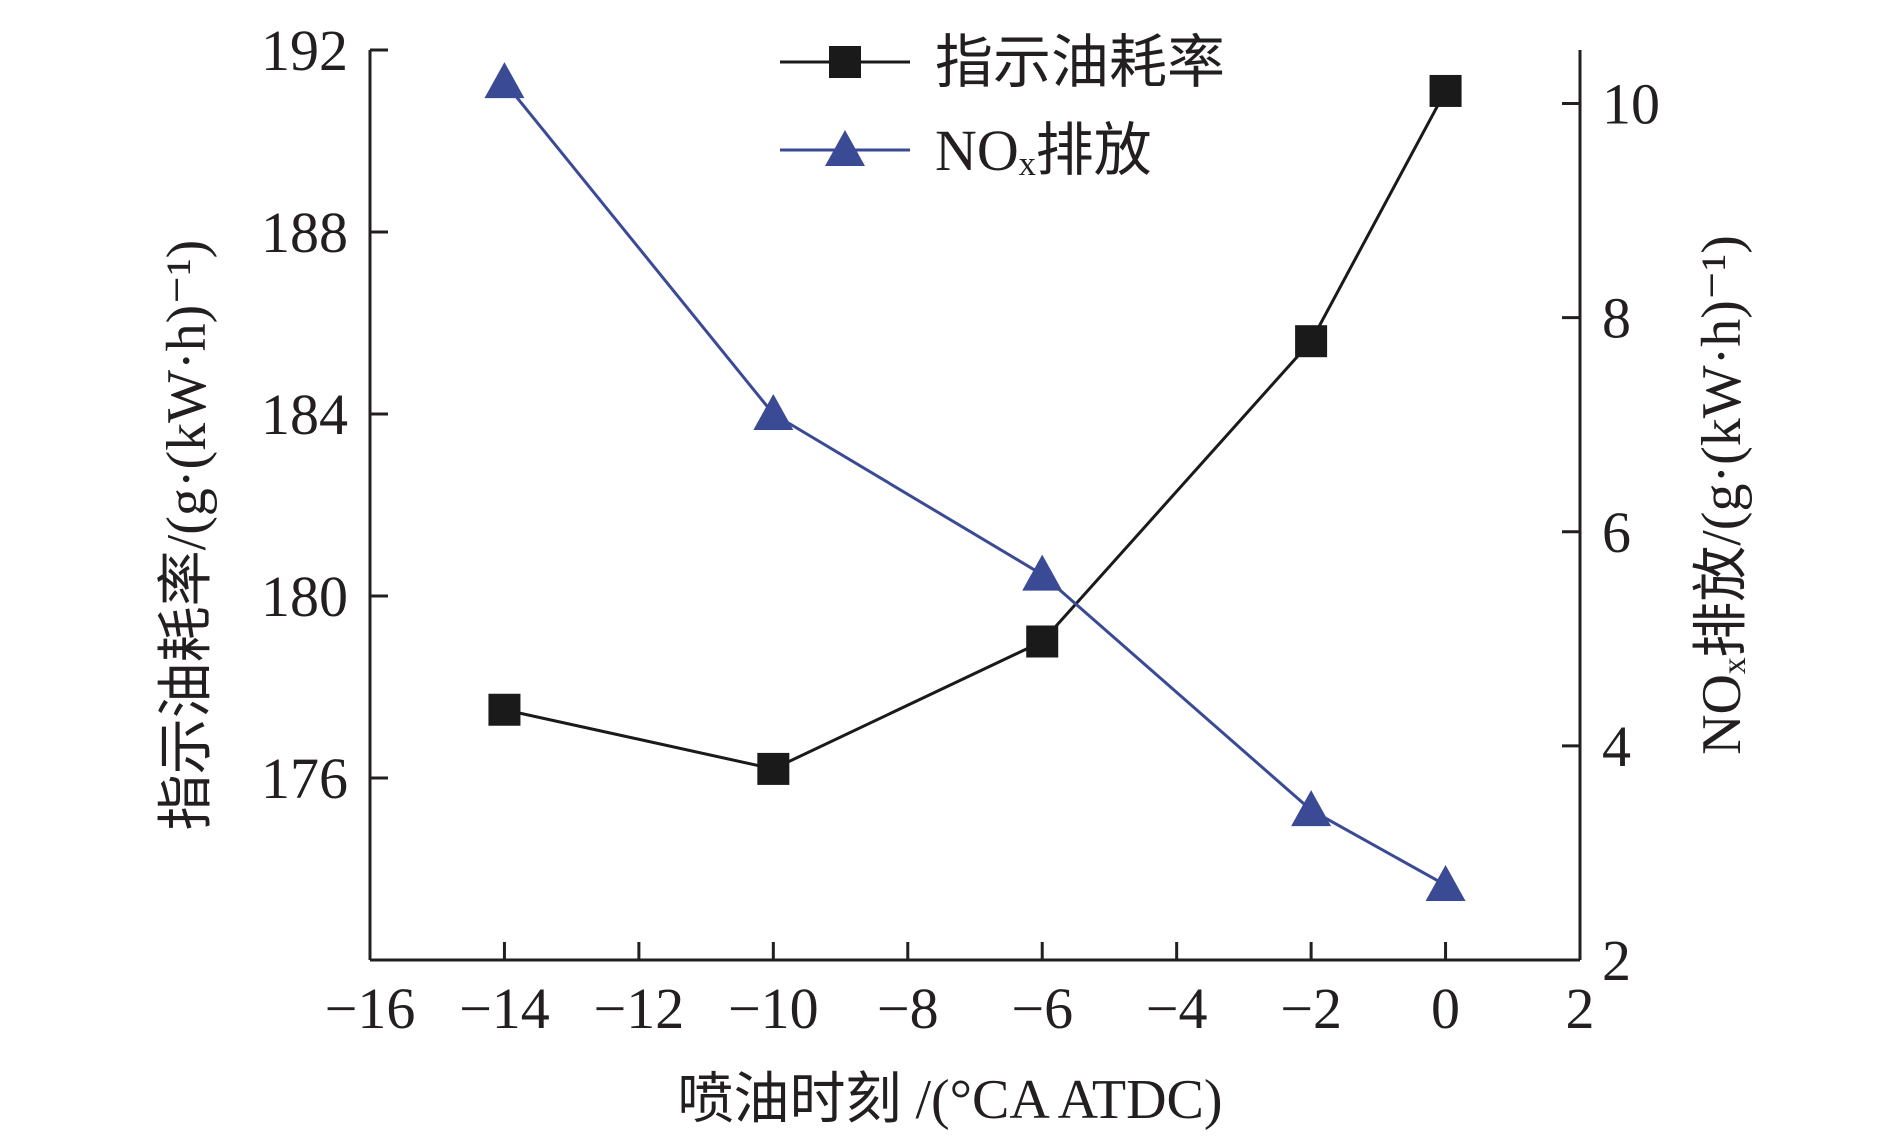 Image resolution: width=1890 pixels, height=1136 pixels. I want to click on y-left-tick-label: 192, so click(304, 50).